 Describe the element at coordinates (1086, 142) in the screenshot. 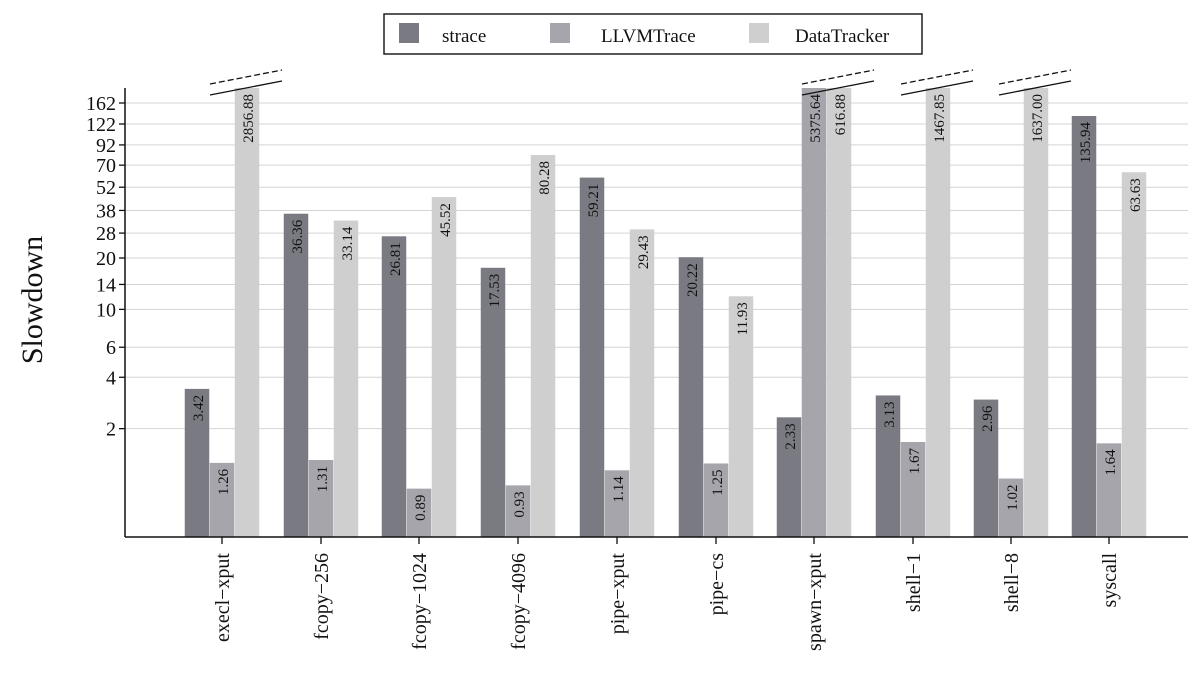

I see `data-label: 135.94` at that location.